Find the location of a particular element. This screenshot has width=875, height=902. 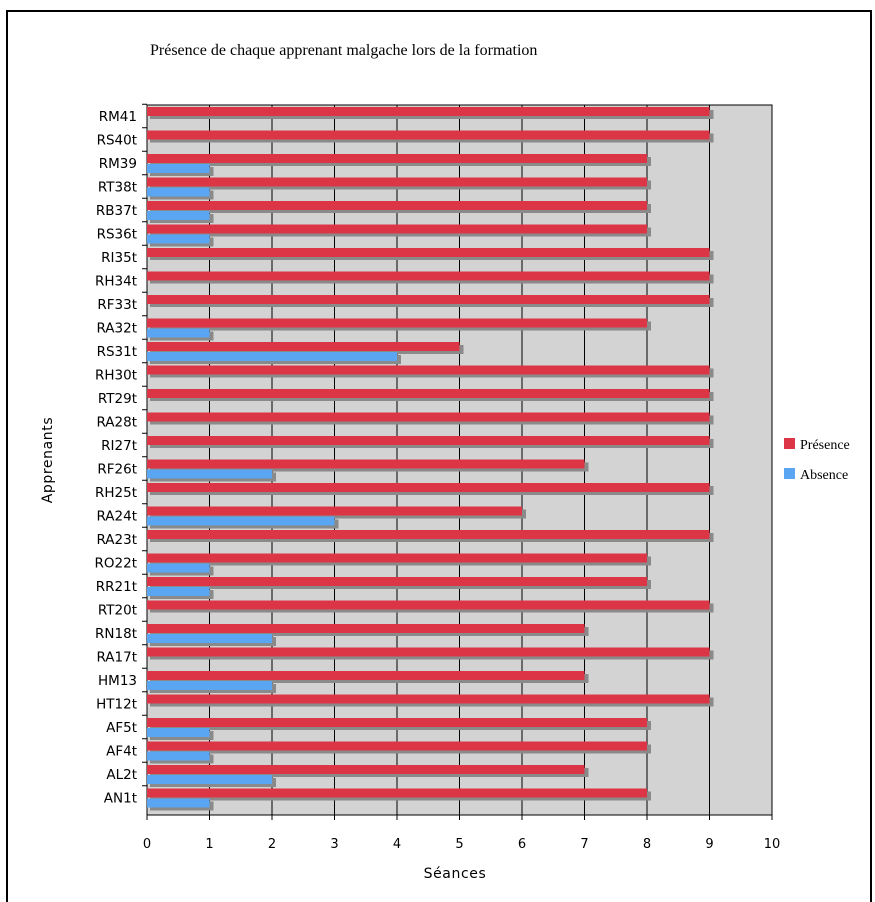

x-tick-label: 8 is located at coordinates (647, 844).